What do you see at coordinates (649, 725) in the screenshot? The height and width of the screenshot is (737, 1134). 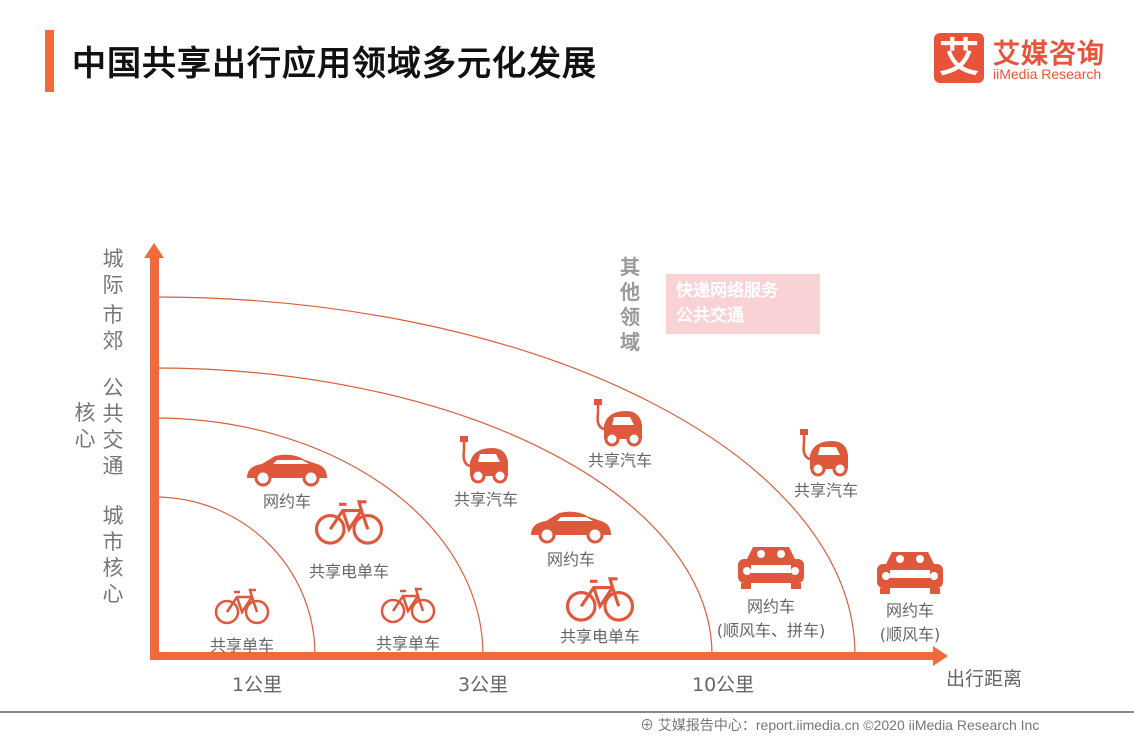 I see `globe-icon: ⊕` at bounding box center [649, 725].